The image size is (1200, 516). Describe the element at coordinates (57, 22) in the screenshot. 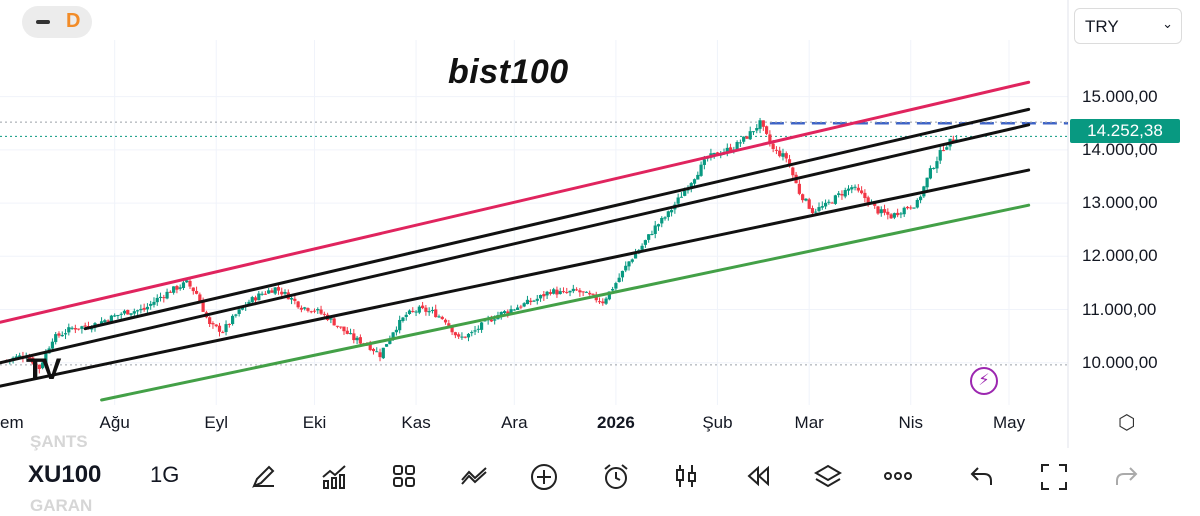

I see `chart-header-pill: D` at that location.